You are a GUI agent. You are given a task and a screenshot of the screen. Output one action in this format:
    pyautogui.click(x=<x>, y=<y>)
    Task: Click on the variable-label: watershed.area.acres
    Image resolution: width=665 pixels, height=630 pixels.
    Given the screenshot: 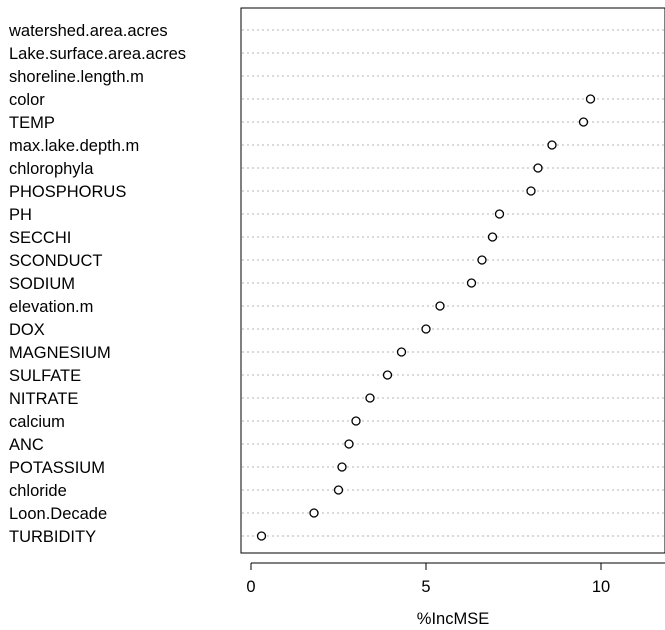 What is the action you would take?
    pyautogui.click(x=88, y=31)
    